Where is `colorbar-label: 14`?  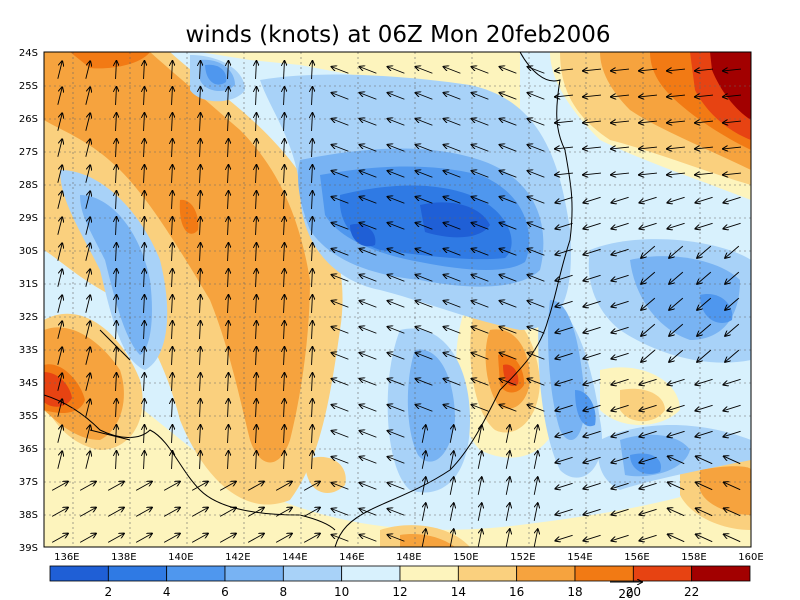
colorbar-label: 14 is located at coordinates (458, 592).